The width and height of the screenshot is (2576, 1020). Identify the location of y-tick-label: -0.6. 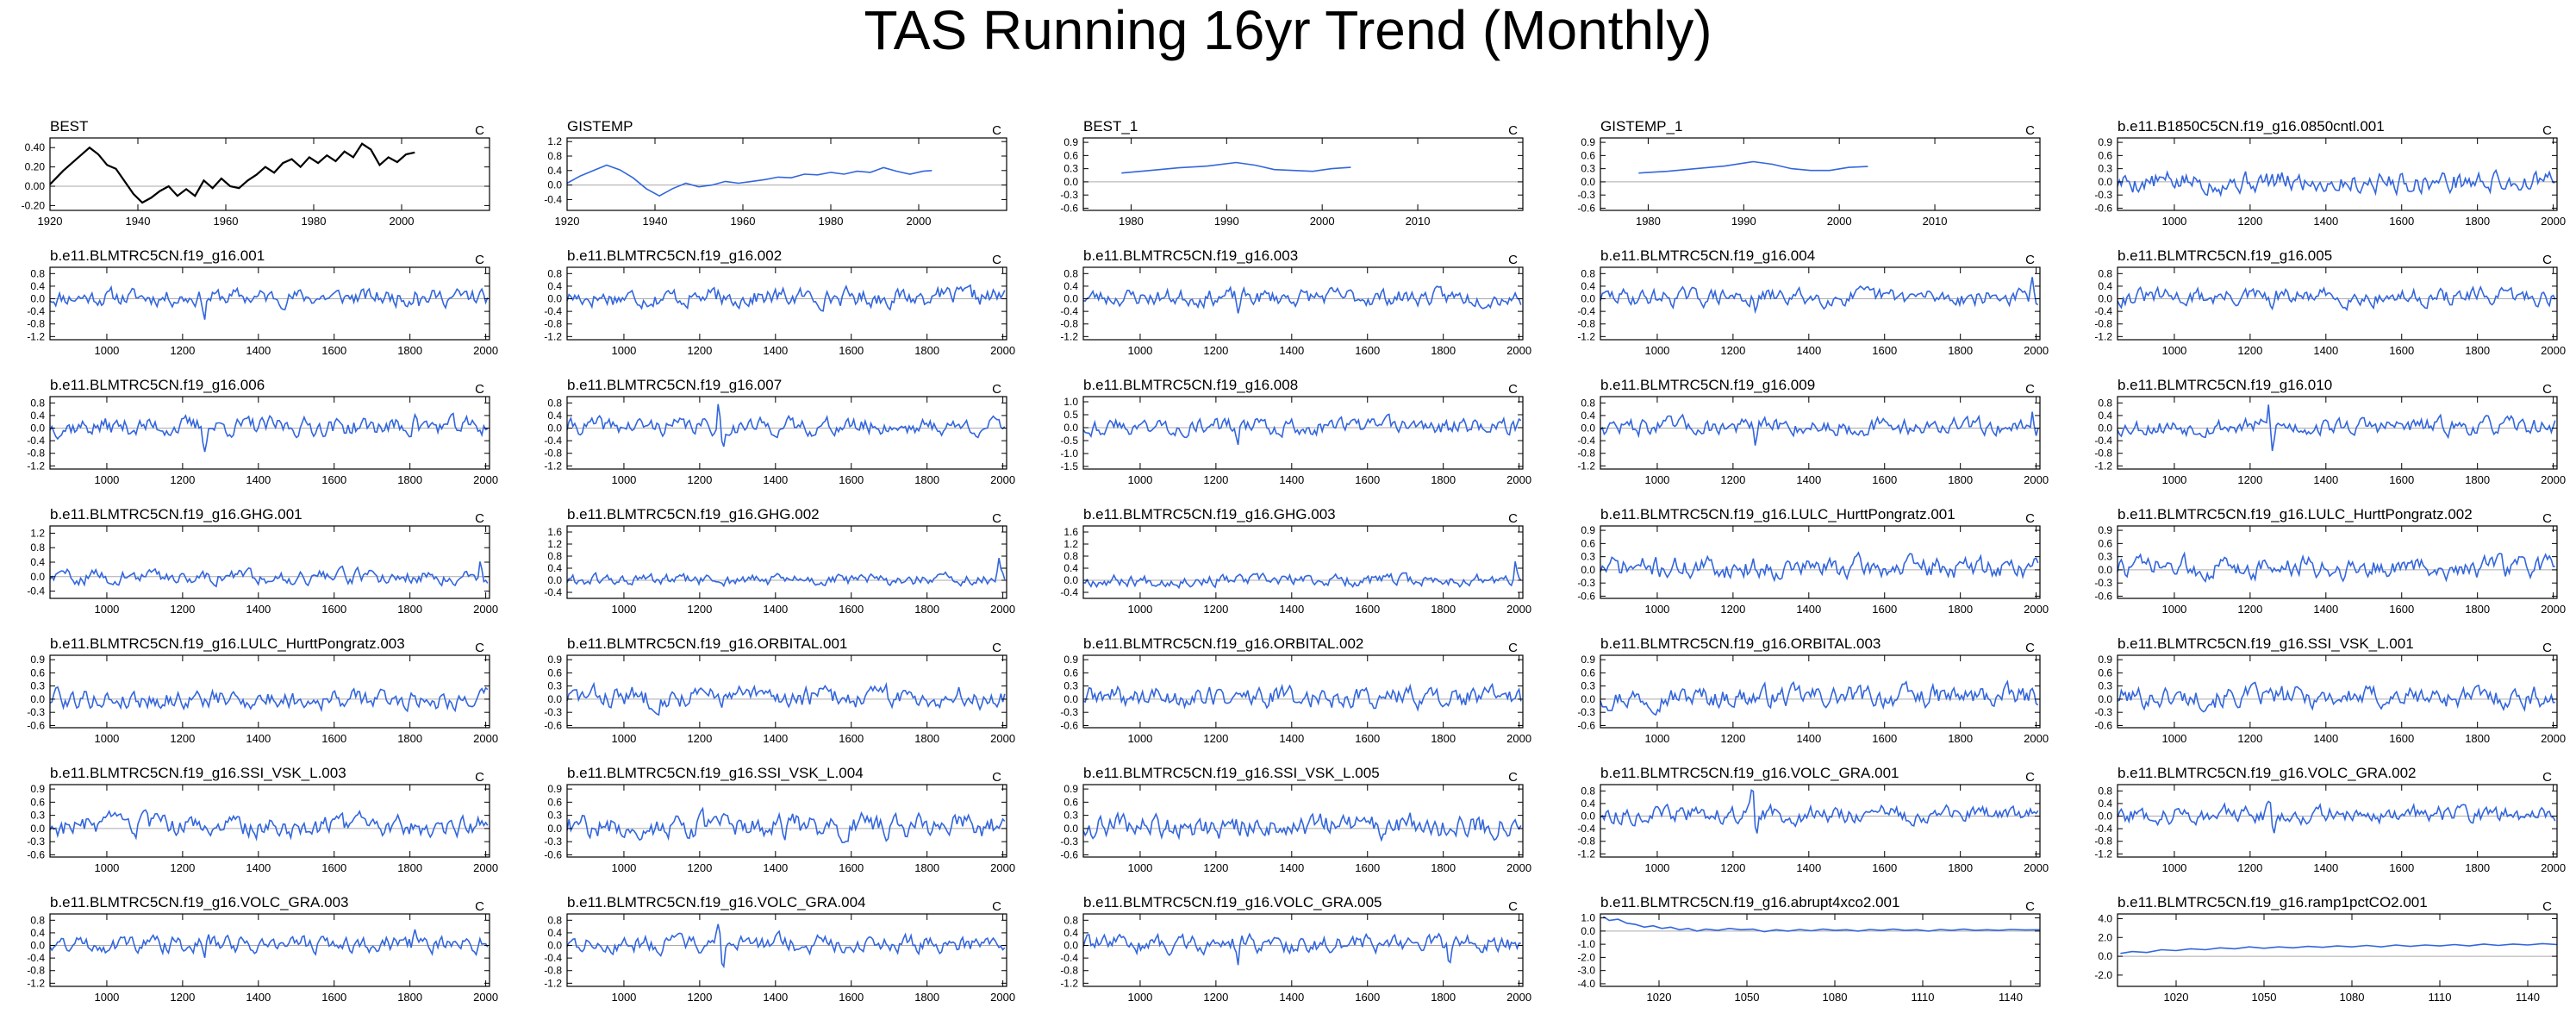
(1069, 854).